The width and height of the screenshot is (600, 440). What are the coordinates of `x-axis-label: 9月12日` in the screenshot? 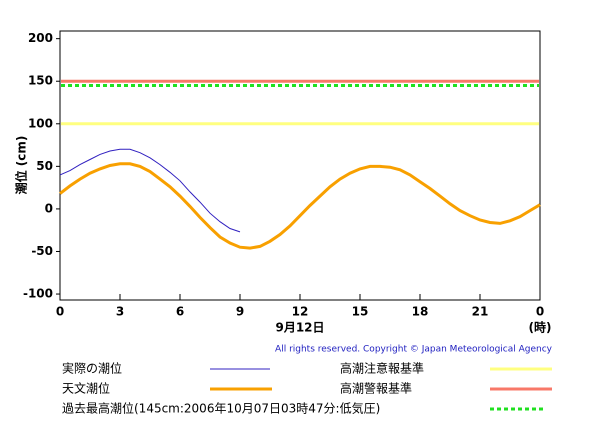 It's located at (299, 328).